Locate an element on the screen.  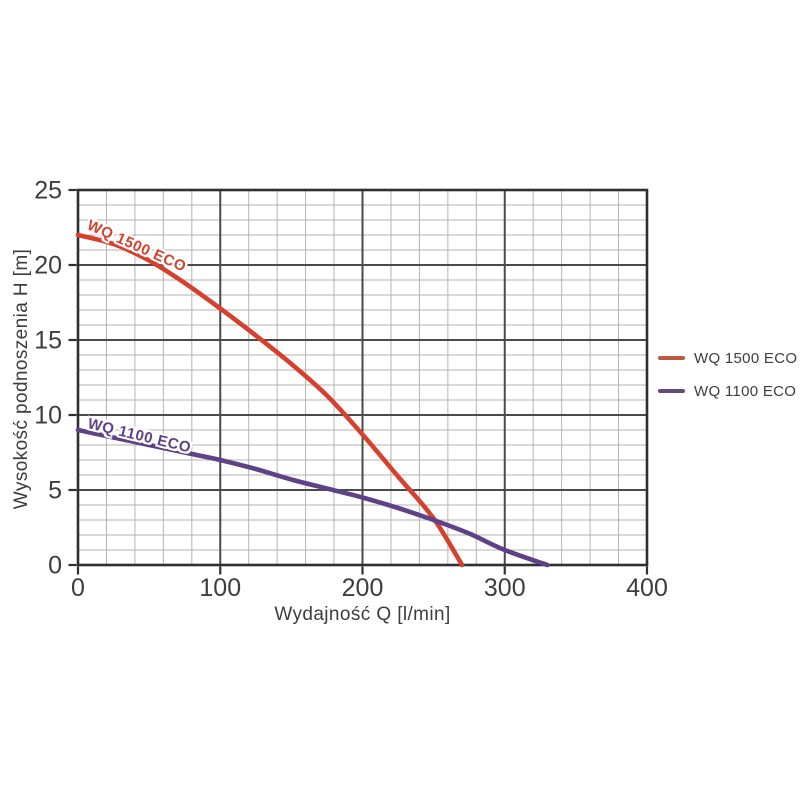
legend-label: WQ 1500 ECO is located at coordinates (746, 358).